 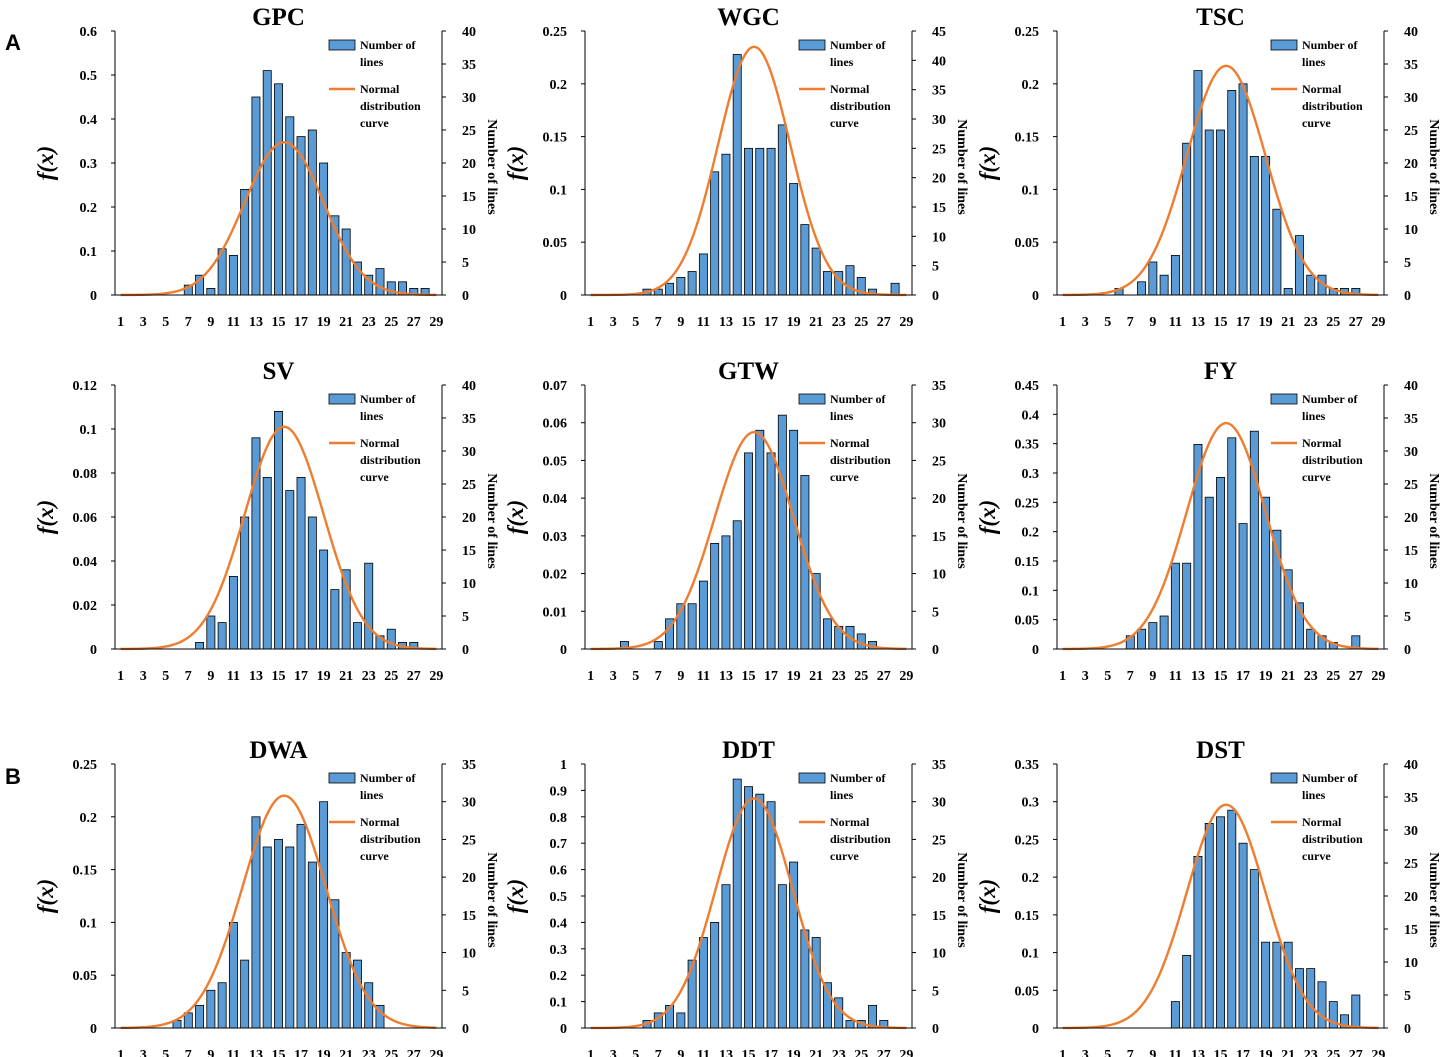 What do you see at coordinates (839, 676) in the screenshot?
I see `x-tick-label-gtw: 23` at bounding box center [839, 676].